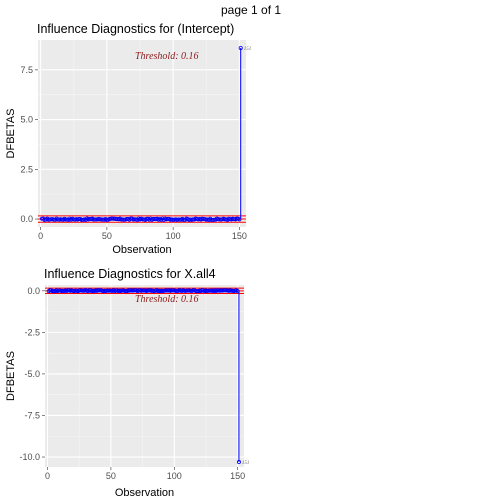  I want to click on y-tick-label: -10.0, so click(29, 457).